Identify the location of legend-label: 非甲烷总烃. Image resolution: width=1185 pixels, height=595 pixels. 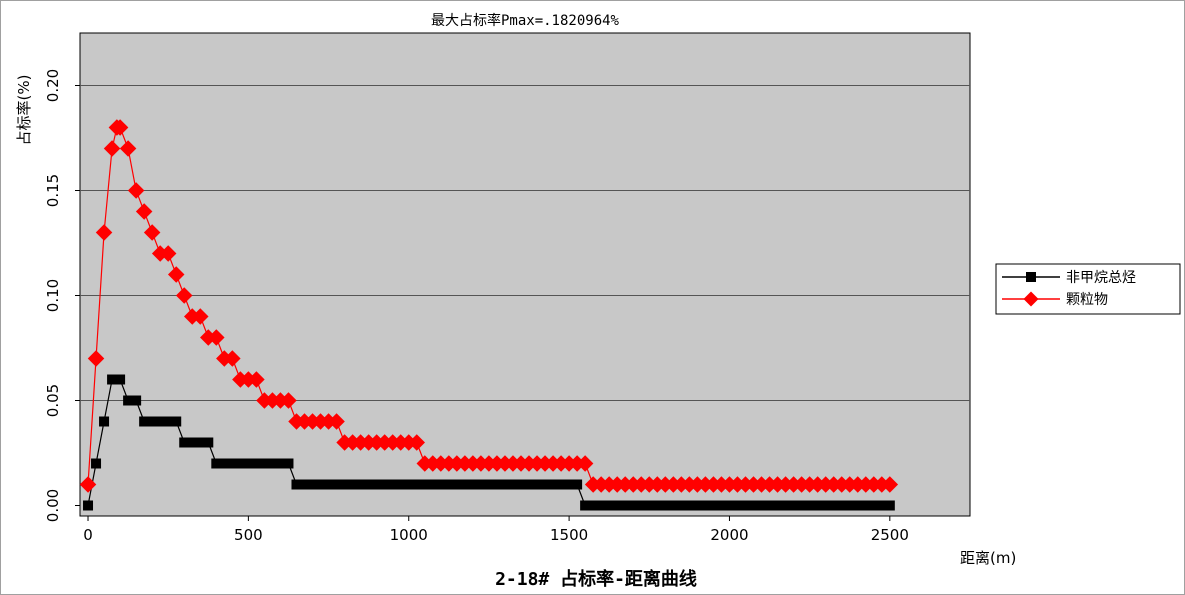
(1101, 278).